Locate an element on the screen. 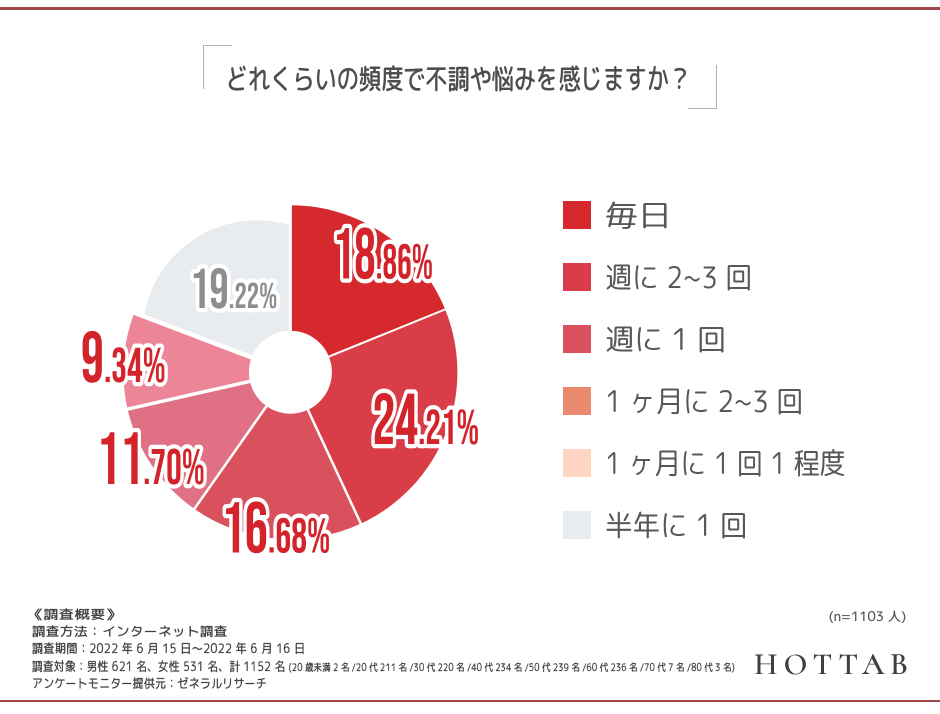 This screenshot has height=714, width=940. svg-text: 9.34% is located at coordinates (123, 360).